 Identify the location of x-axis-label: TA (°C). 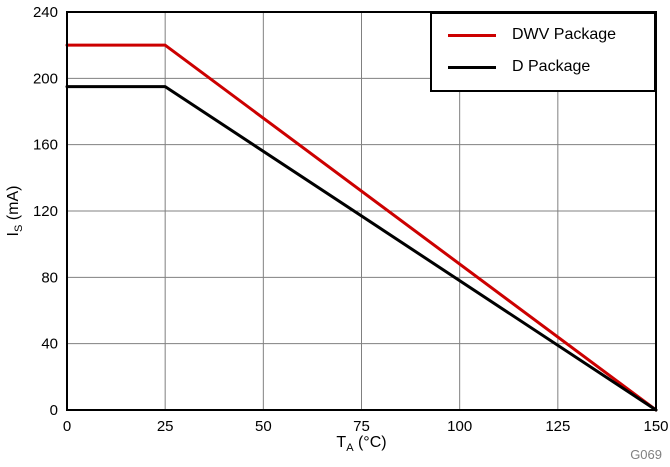
(361, 444).